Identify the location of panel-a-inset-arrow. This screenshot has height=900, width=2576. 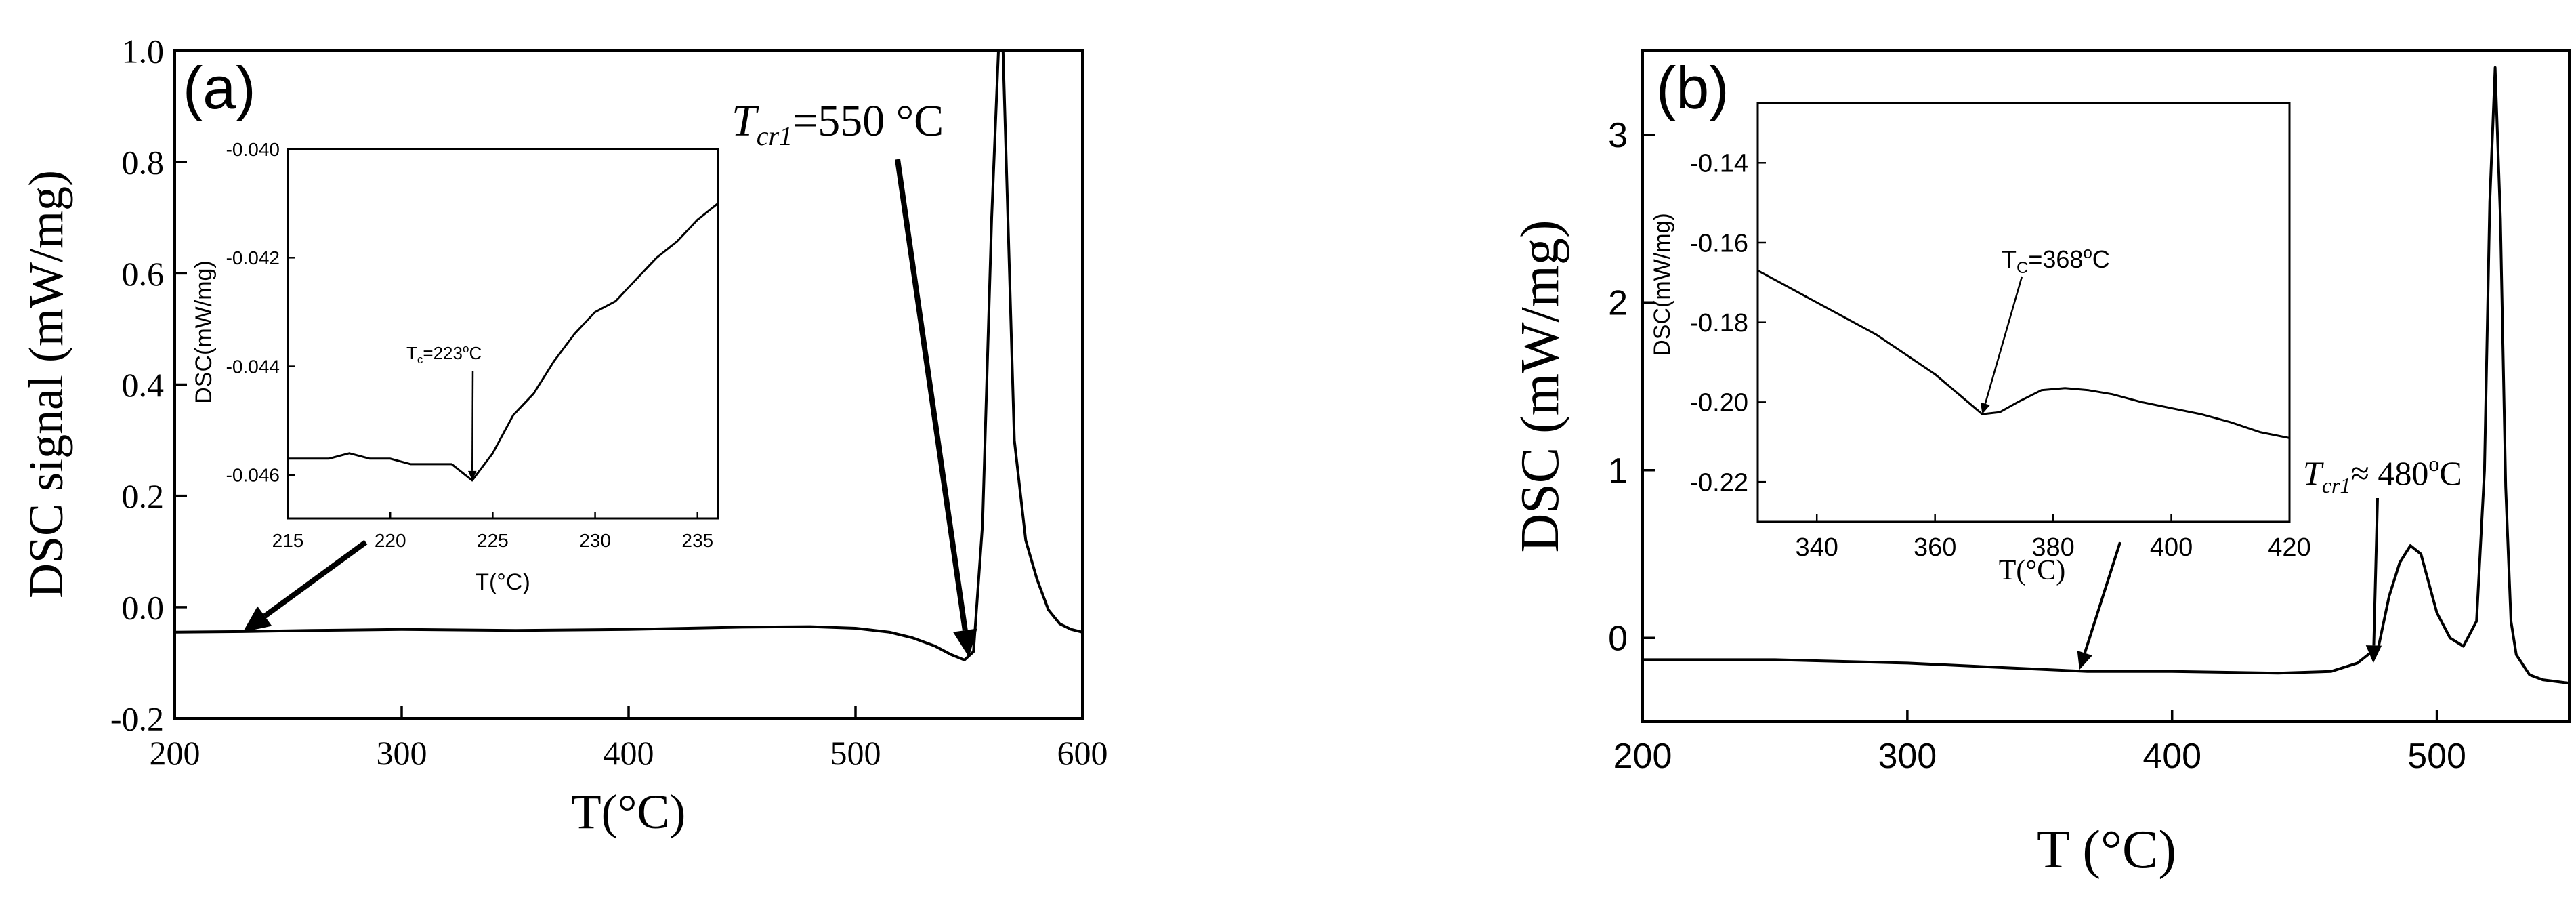
(472, 425).